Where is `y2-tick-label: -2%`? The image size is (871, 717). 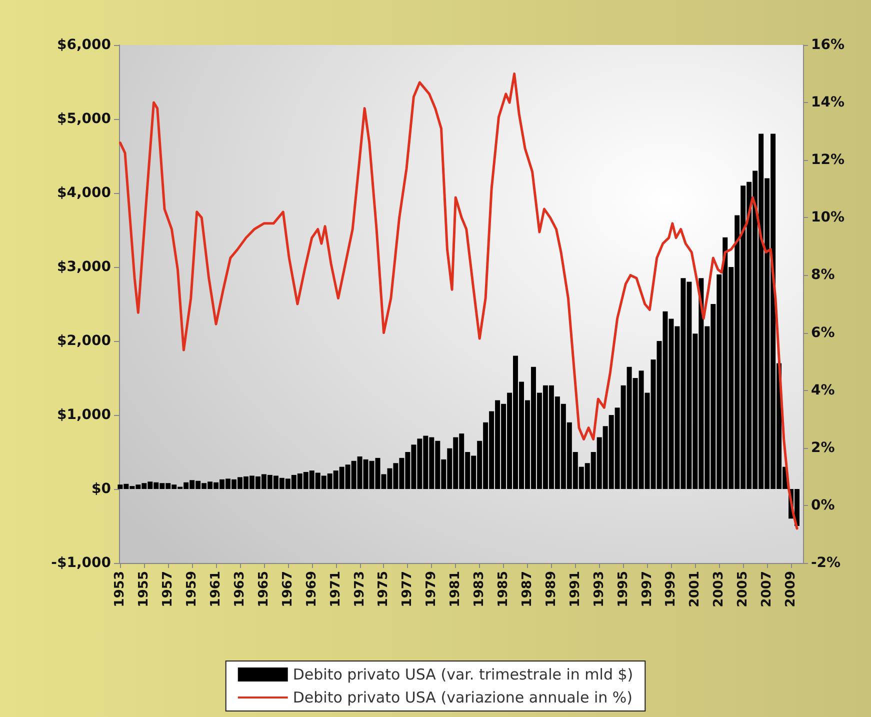
y2-tick-label: -2% is located at coordinates (826, 563).